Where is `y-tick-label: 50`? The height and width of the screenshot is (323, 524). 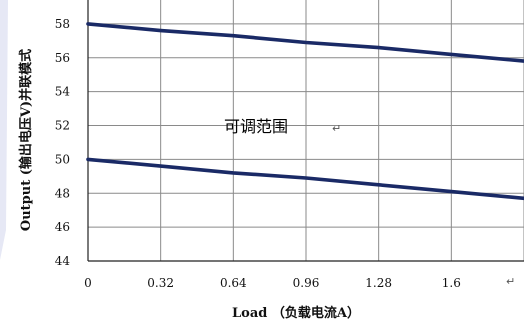
y-tick-label: 50 is located at coordinates (62, 159).